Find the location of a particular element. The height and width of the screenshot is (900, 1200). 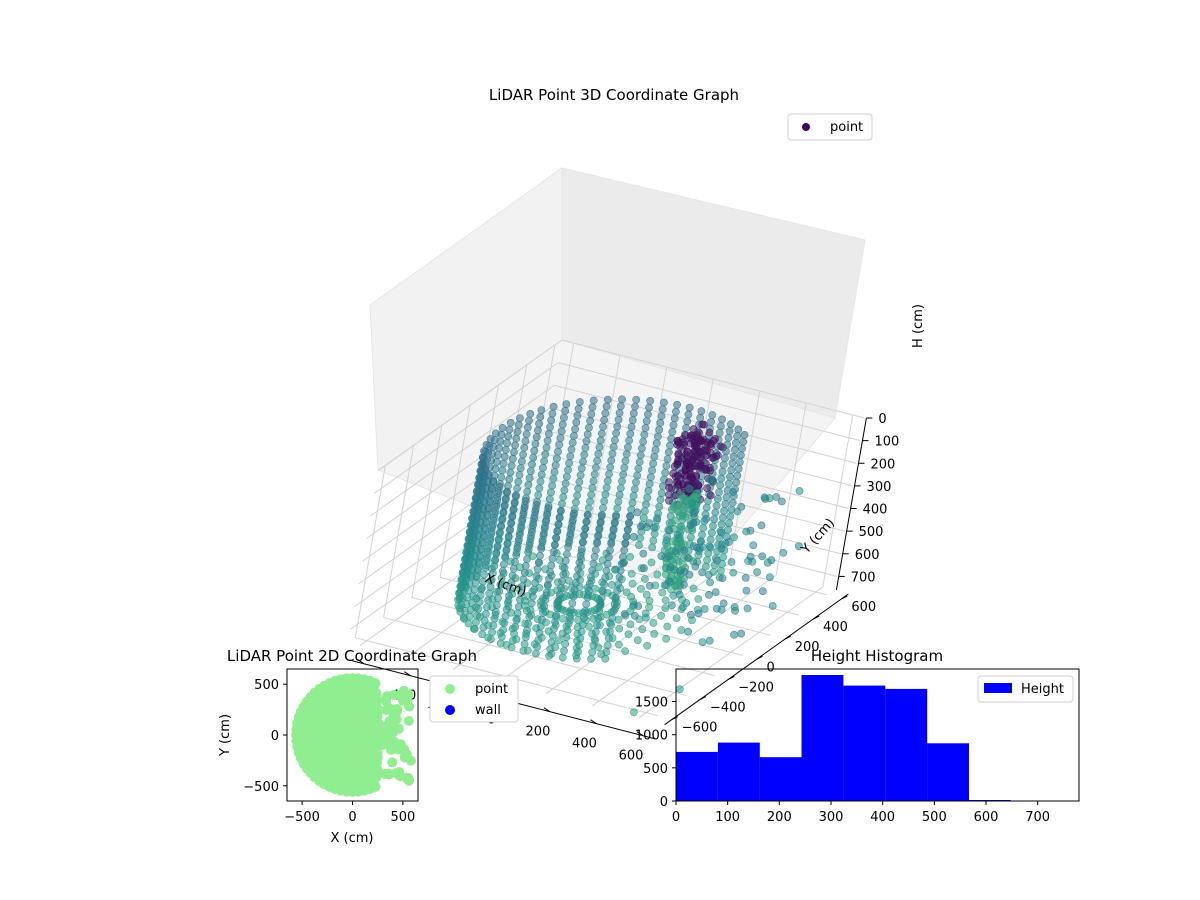

z-tick-label: 400 is located at coordinates (875, 510).